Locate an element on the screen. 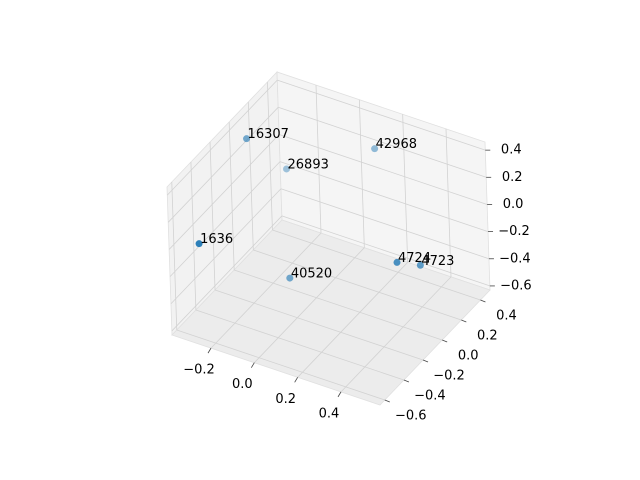 The width and height of the screenshot is (640, 480). z-tick-label: 0.2 is located at coordinates (512, 177).